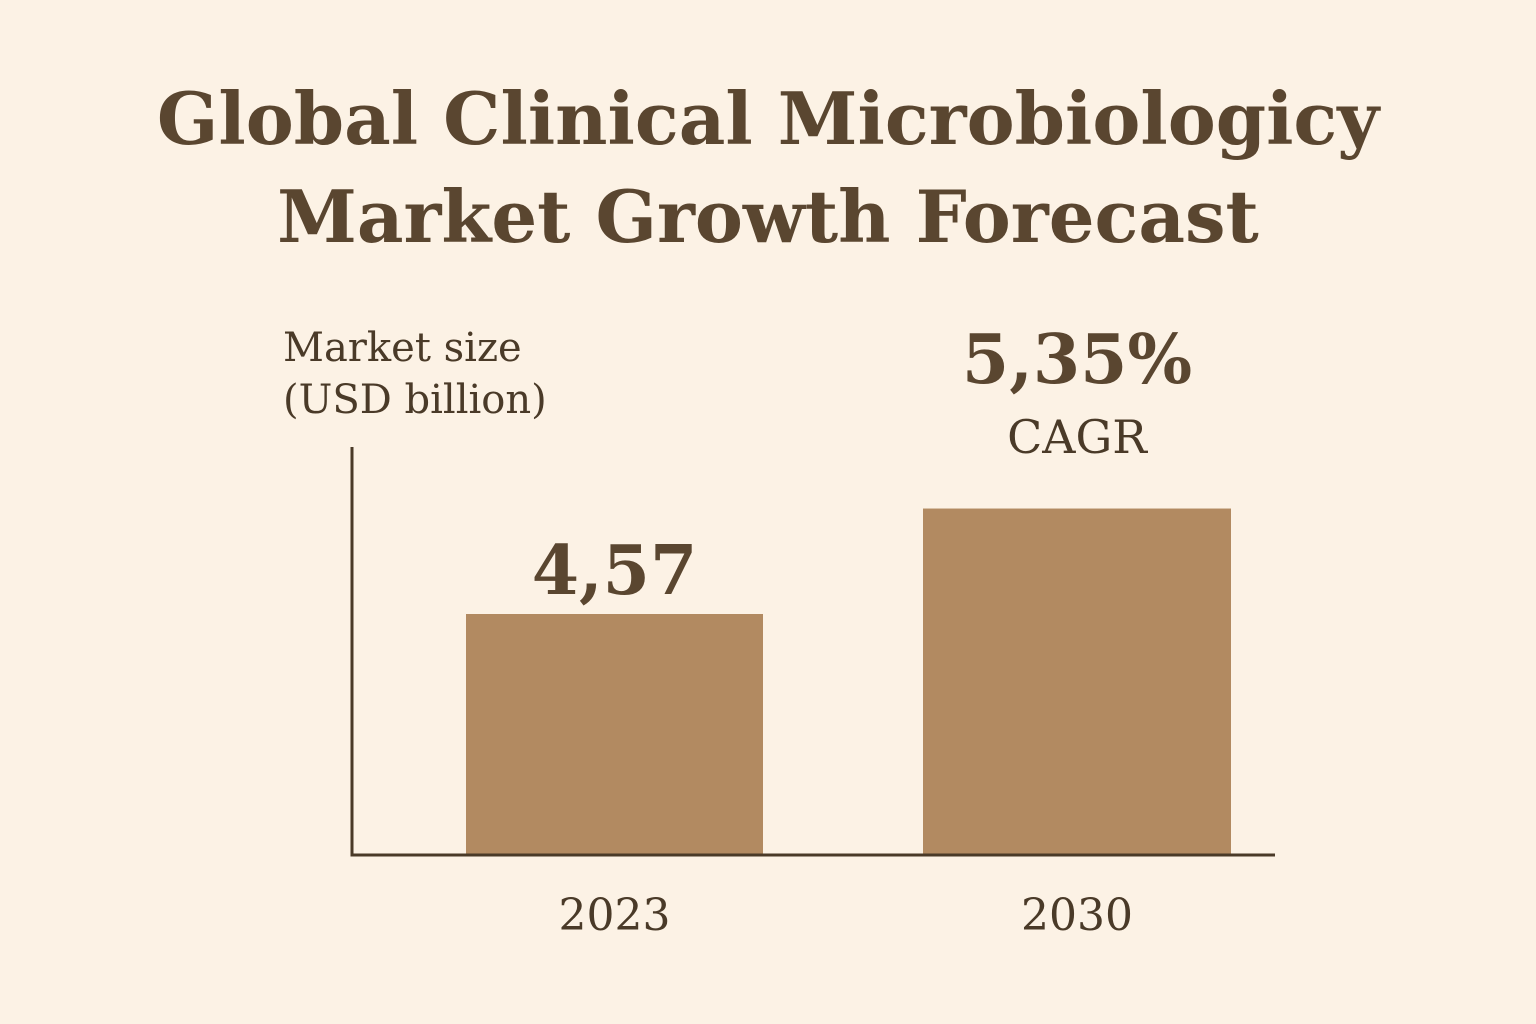 This screenshot has width=1536, height=1024. I want to click on data-label-2023: 4,57, so click(615, 571).